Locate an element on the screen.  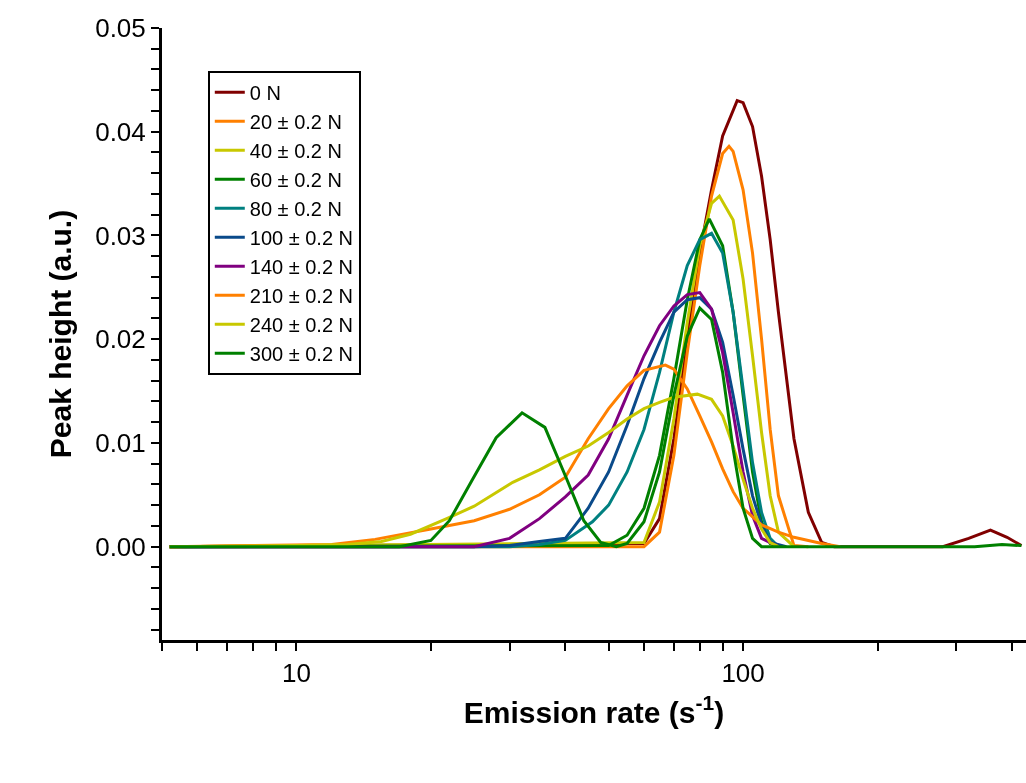
legend-label: 40 ± 0.2 N is located at coordinates (295, 151).